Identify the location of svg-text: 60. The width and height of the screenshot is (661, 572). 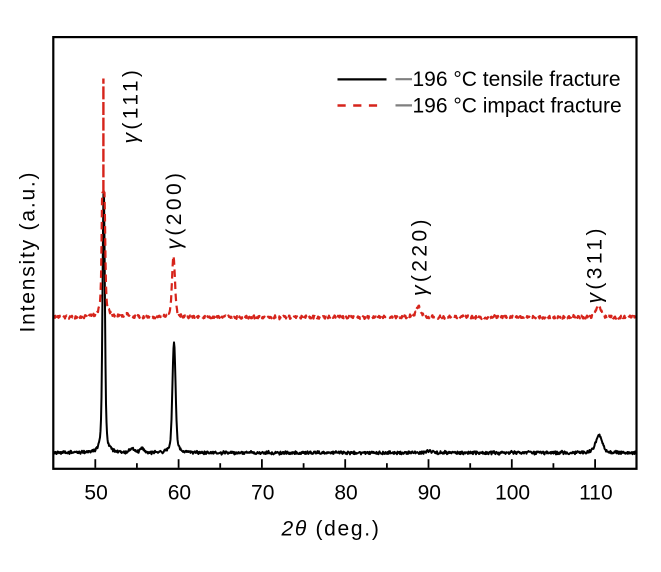
(179, 493).